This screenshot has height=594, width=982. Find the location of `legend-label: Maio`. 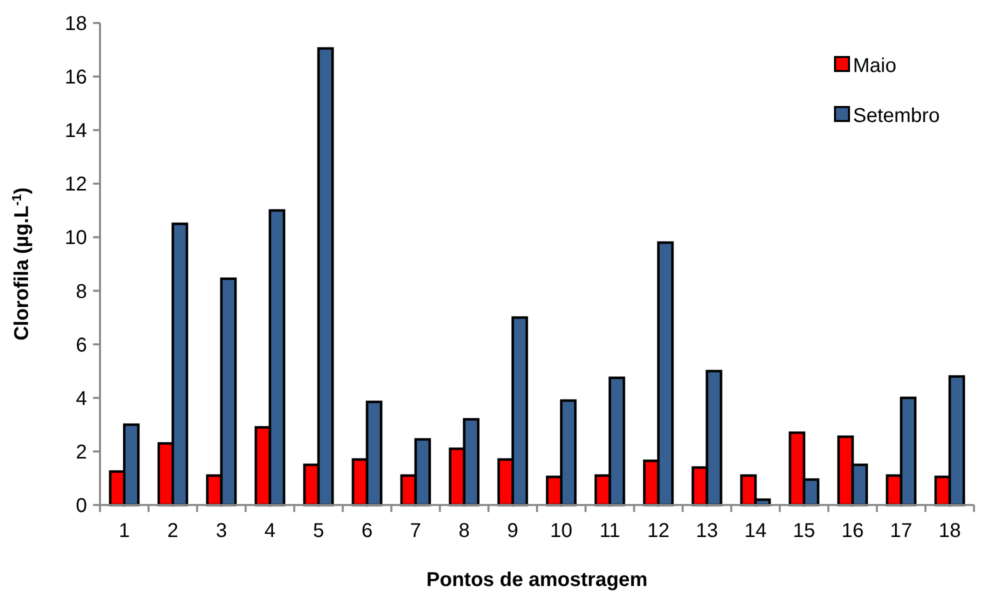

legend-label: Maio is located at coordinates (874, 66).